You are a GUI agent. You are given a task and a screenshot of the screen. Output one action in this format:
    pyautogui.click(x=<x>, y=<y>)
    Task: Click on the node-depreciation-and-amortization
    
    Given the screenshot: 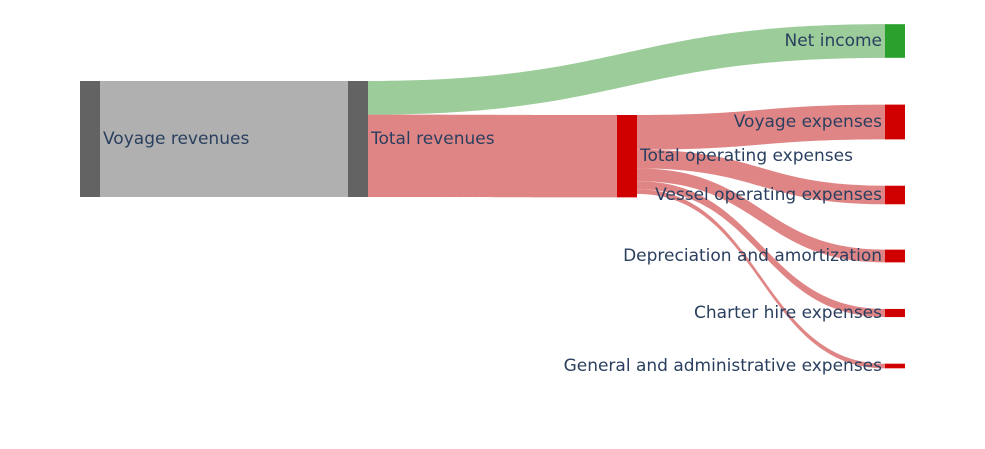 What is the action you would take?
    pyautogui.click(x=895, y=256)
    